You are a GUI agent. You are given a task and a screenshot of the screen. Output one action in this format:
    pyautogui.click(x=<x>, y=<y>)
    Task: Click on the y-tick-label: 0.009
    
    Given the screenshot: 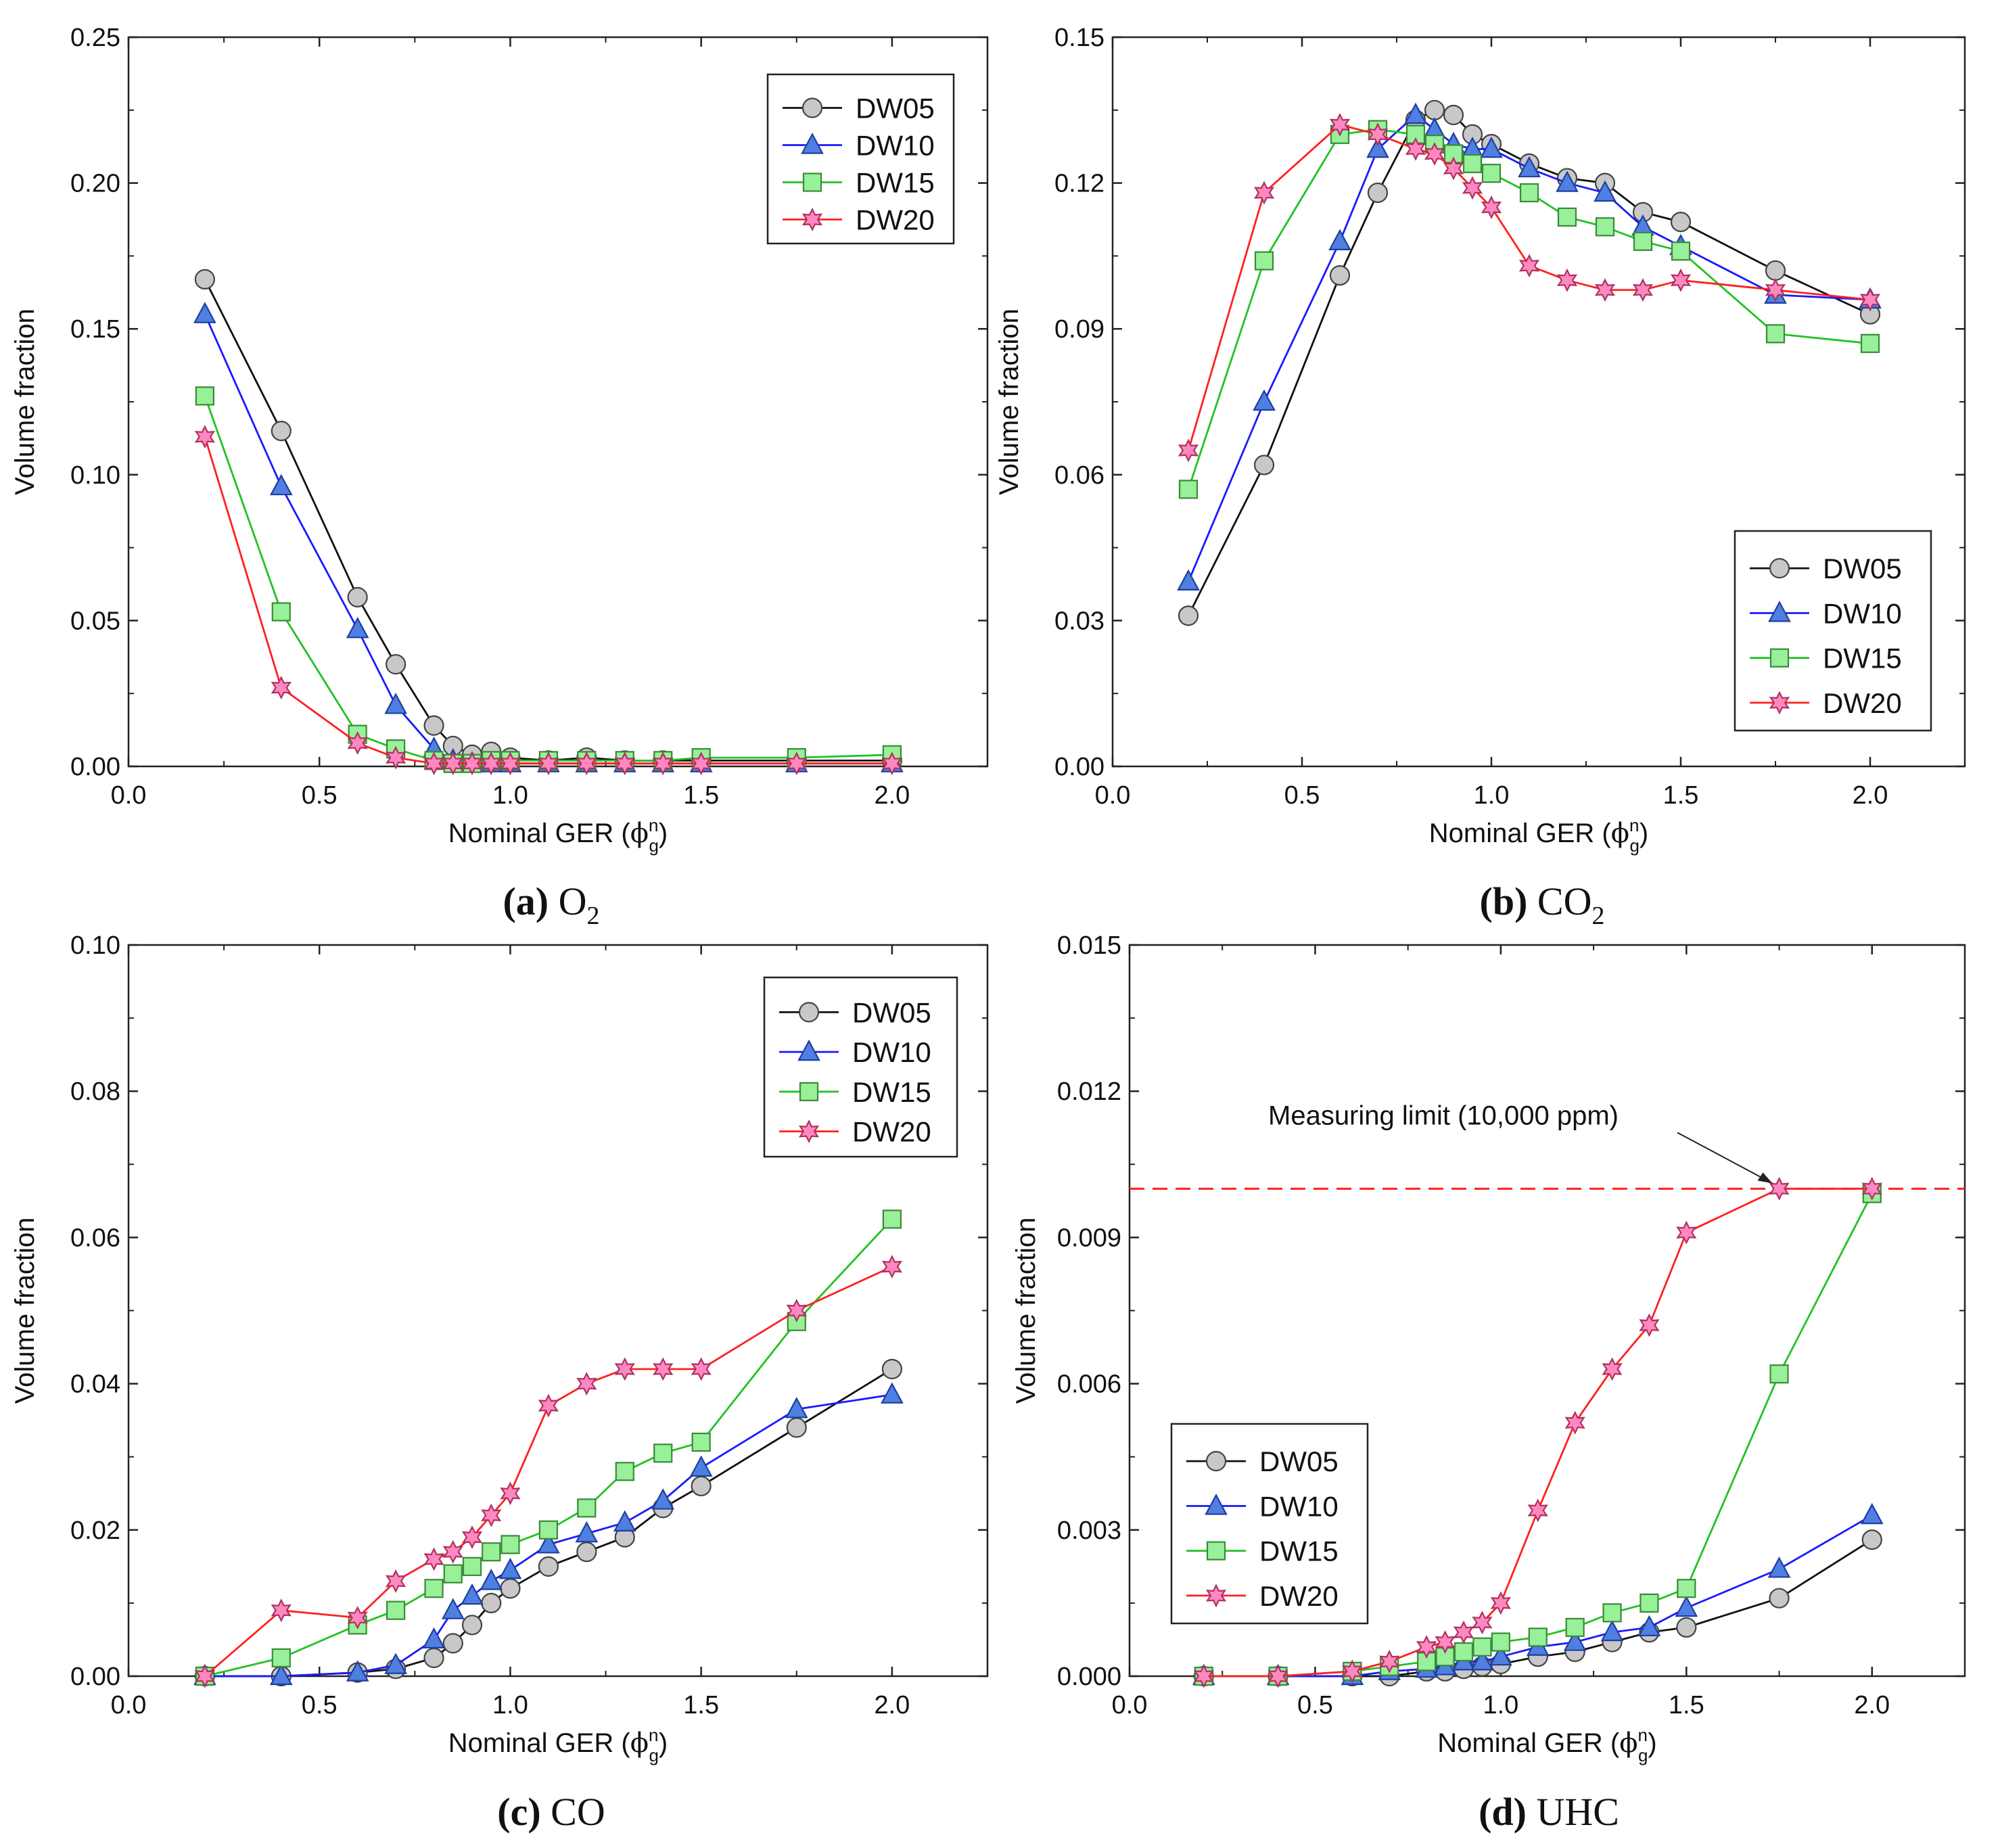 What is the action you would take?
    pyautogui.click(x=1089, y=1238)
    